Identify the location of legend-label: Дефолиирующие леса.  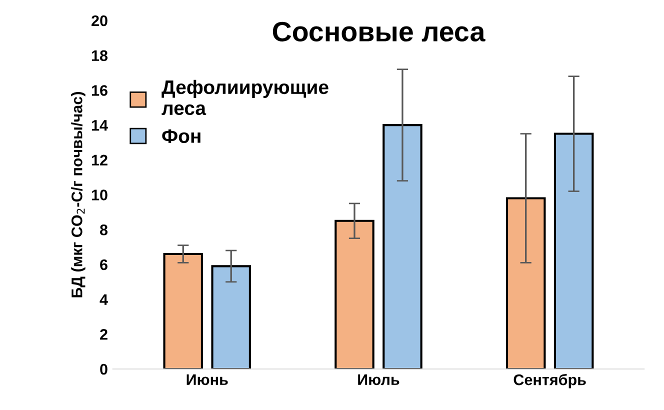
(245, 98).